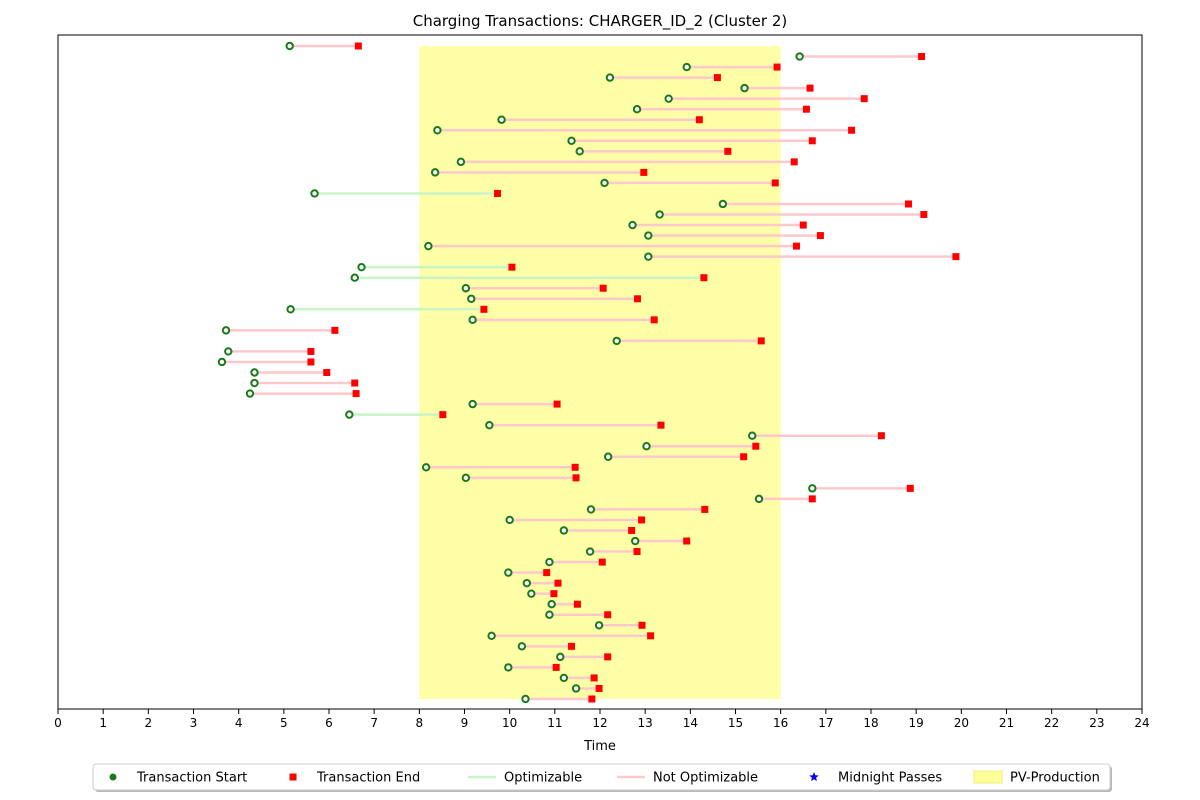  What do you see at coordinates (465, 723) in the screenshot?
I see `x-tick-label: 9` at bounding box center [465, 723].